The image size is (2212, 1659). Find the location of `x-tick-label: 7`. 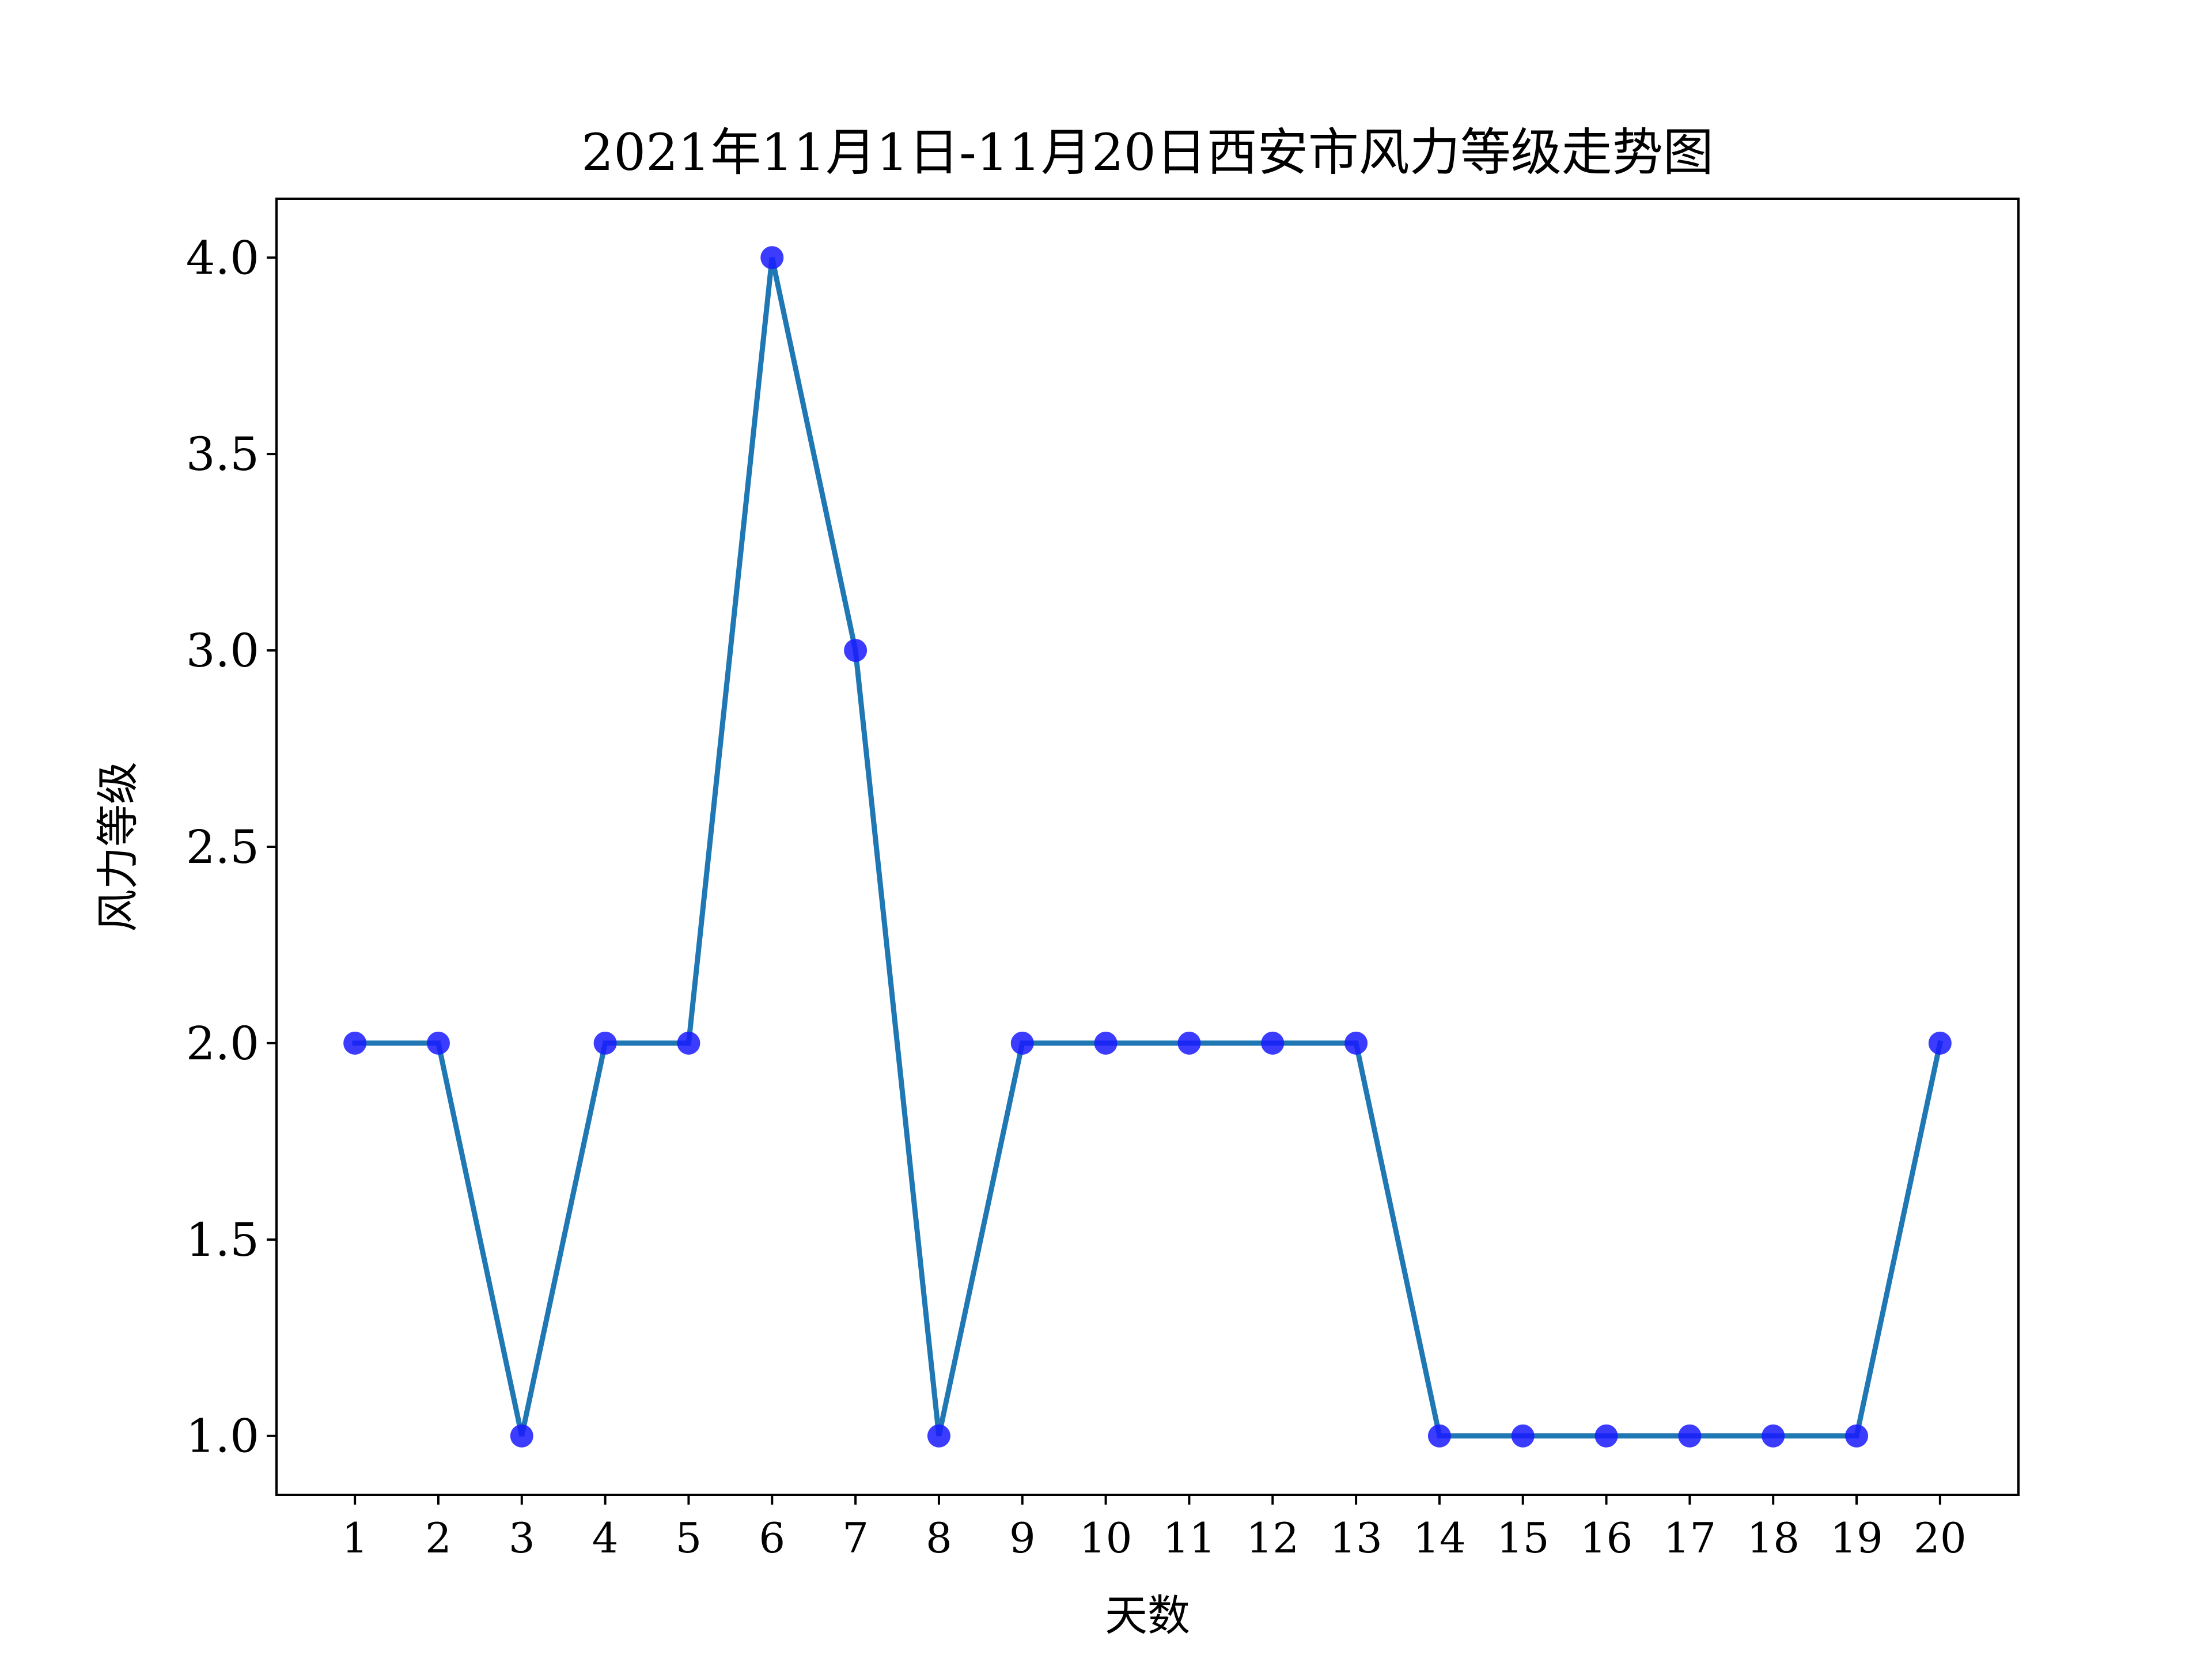

x-tick-label: 7 is located at coordinates (855, 1538).